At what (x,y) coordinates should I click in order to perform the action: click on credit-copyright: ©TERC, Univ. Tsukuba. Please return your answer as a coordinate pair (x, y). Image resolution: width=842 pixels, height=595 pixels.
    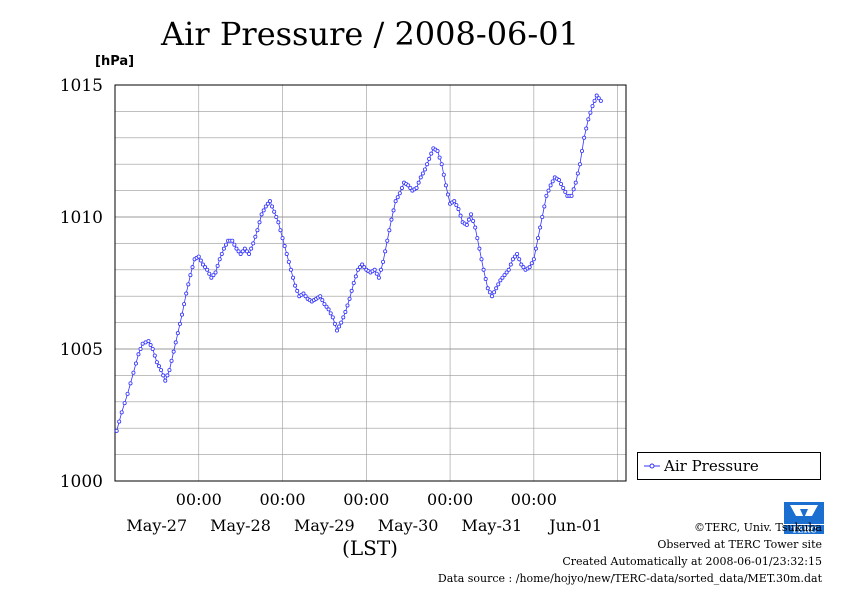
    Looking at the image, I should click on (757, 527).